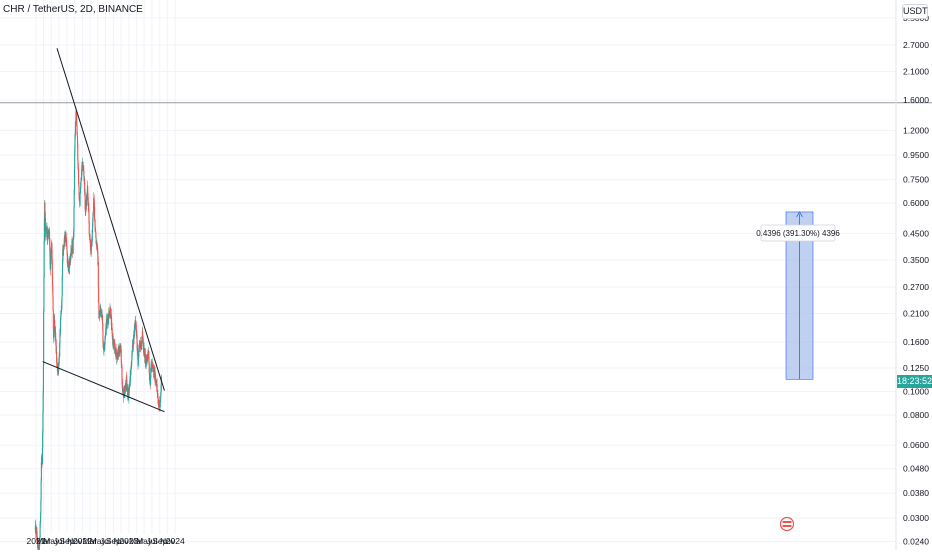 The width and height of the screenshot is (932, 555). What do you see at coordinates (916, 541) in the screenshot?
I see `y-tick-label: 0.0240` at bounding box center [916, 541].